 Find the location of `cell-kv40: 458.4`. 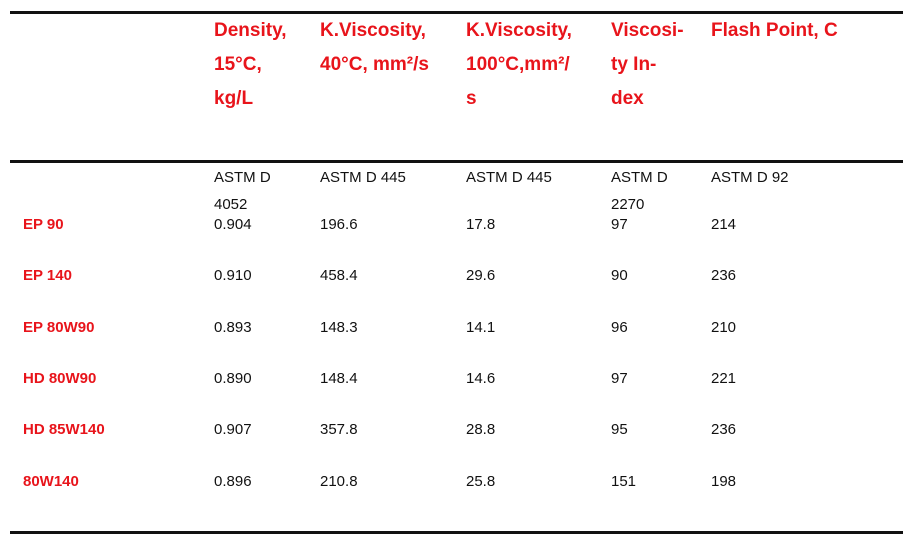

cell-kv40: 458.4 is located at coordinates (339, 275).